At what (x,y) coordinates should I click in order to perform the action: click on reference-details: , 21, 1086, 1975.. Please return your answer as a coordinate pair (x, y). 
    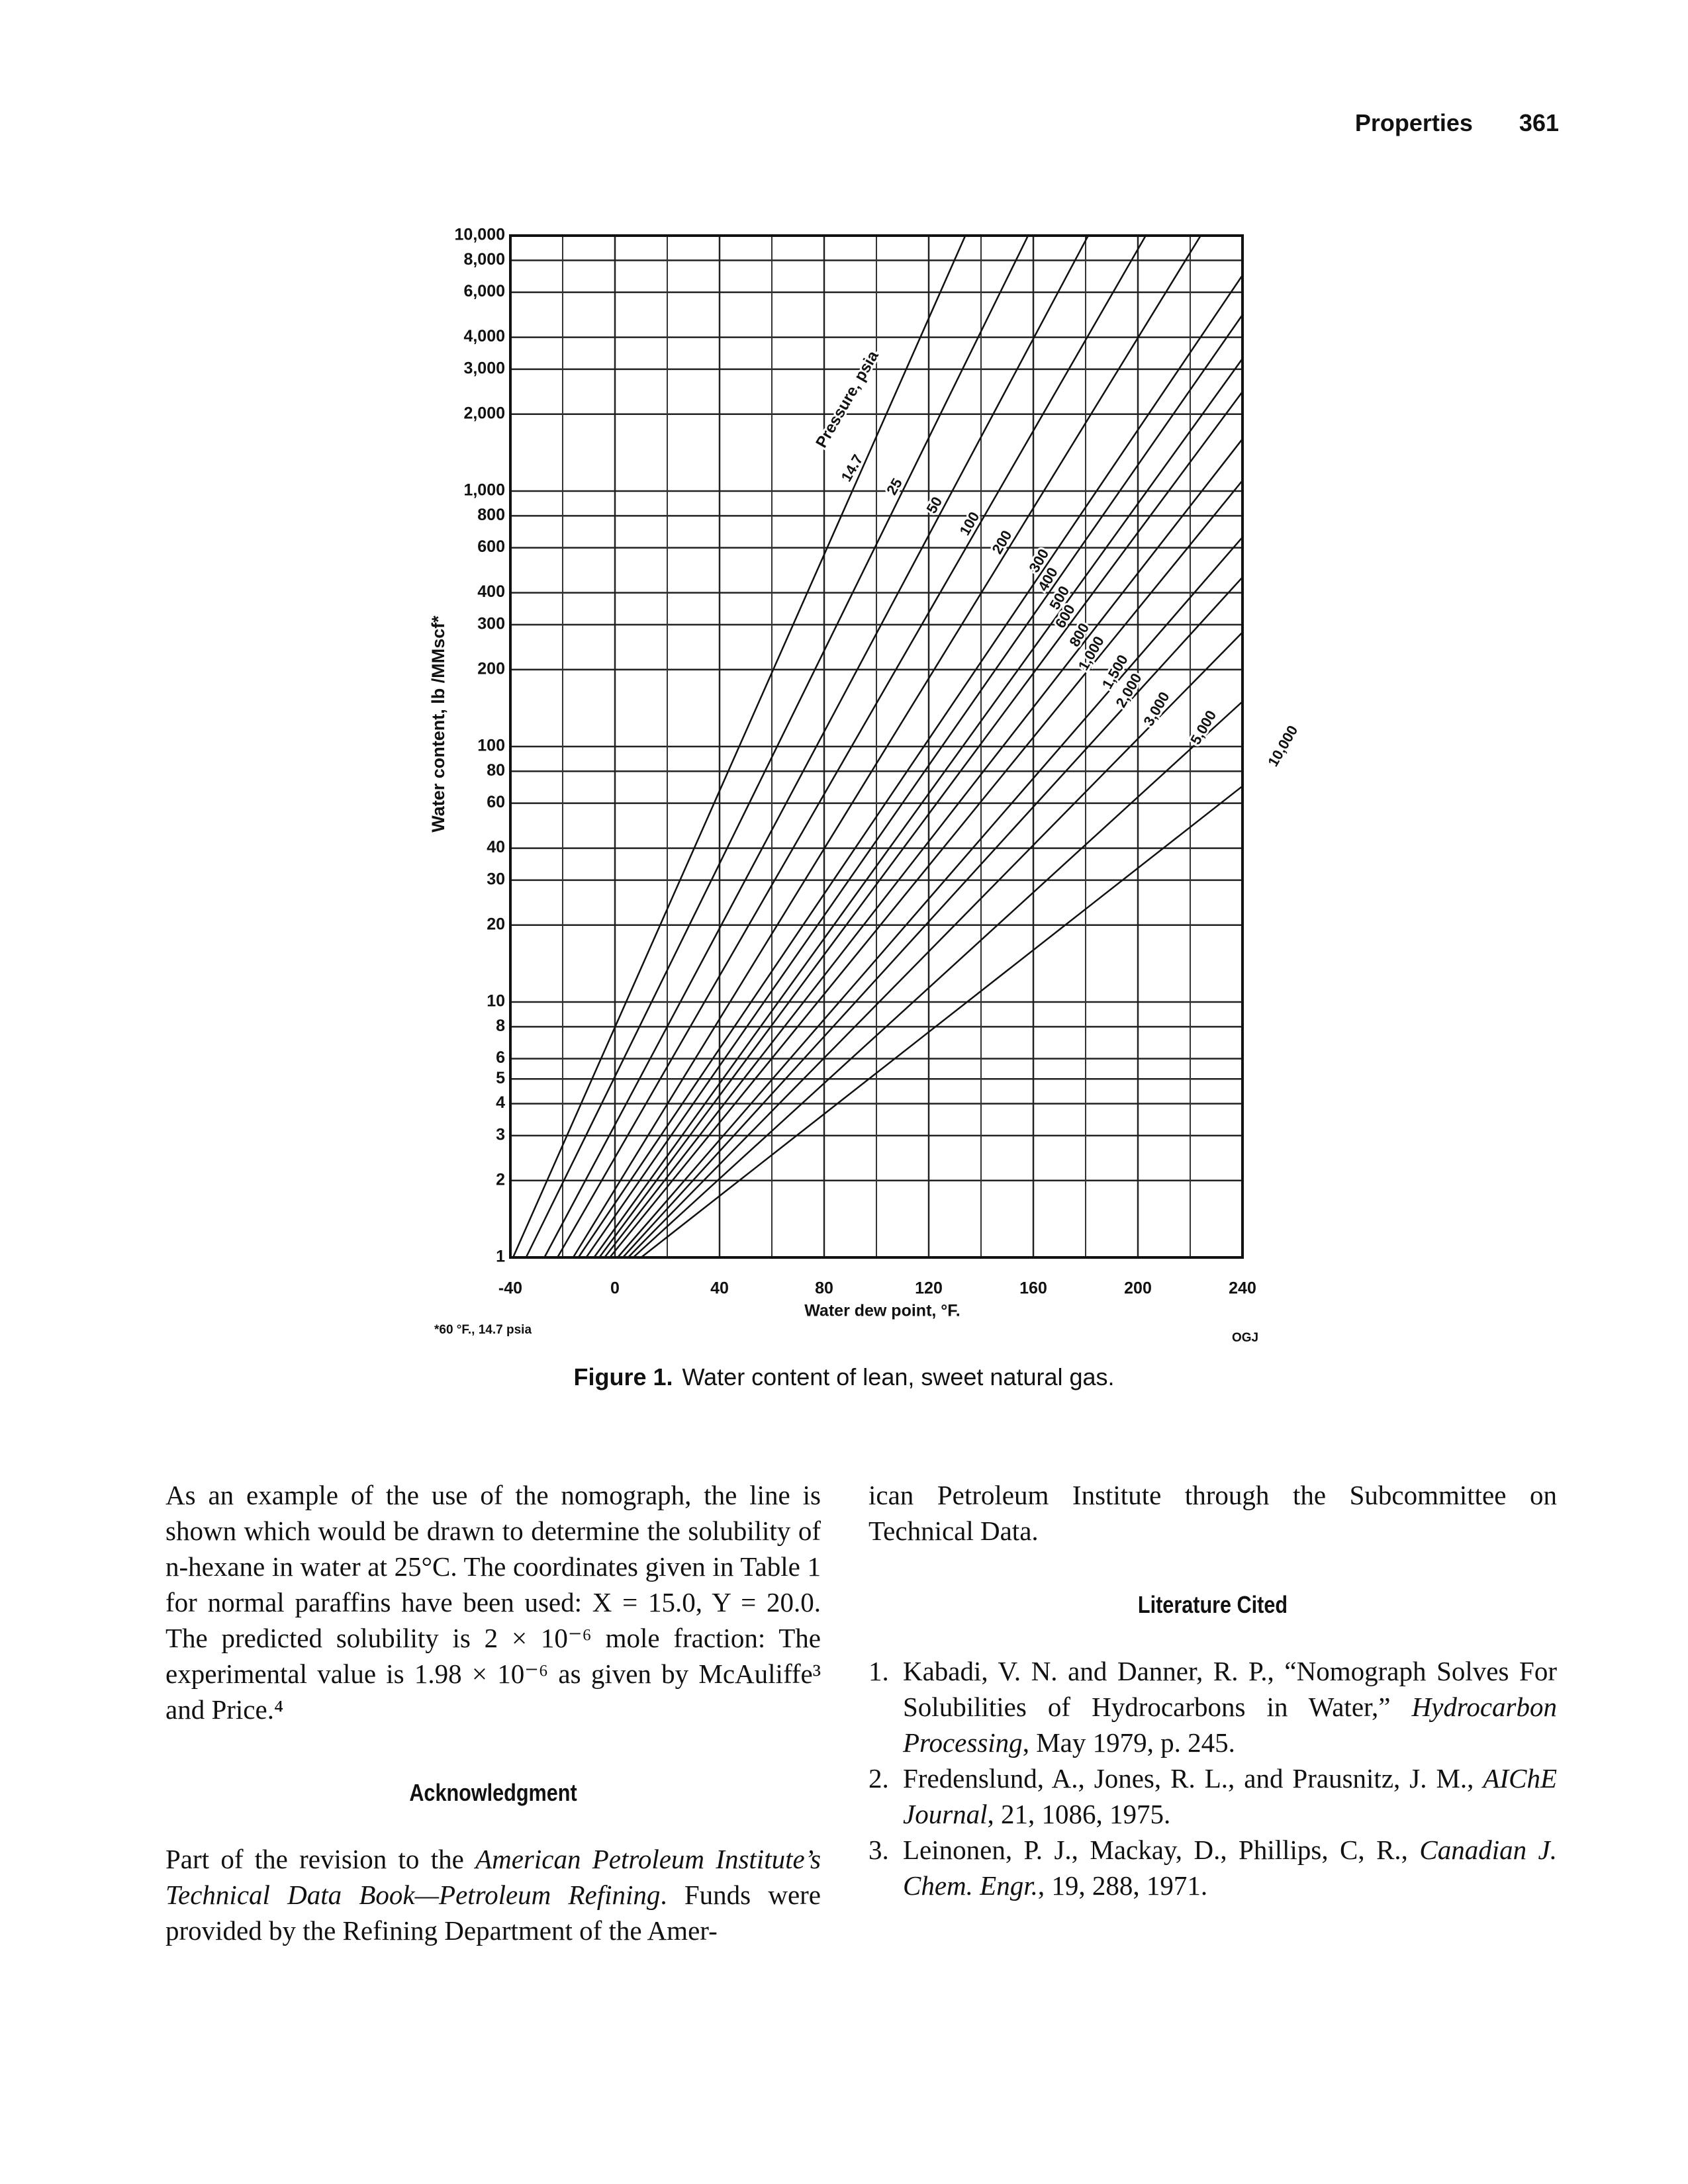
    Looking at the image, I should click on (1079, 1814).